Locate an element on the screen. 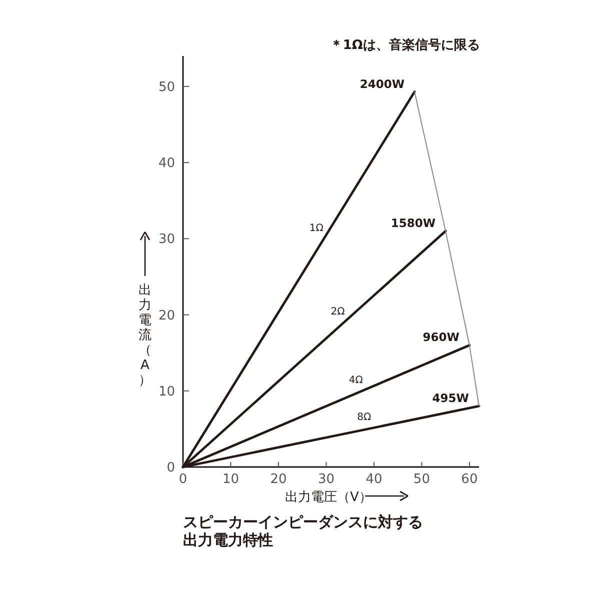 The width and height of the screenshot is (600, 600). x-tick-label: 40 is located at coordinates (374, 479).